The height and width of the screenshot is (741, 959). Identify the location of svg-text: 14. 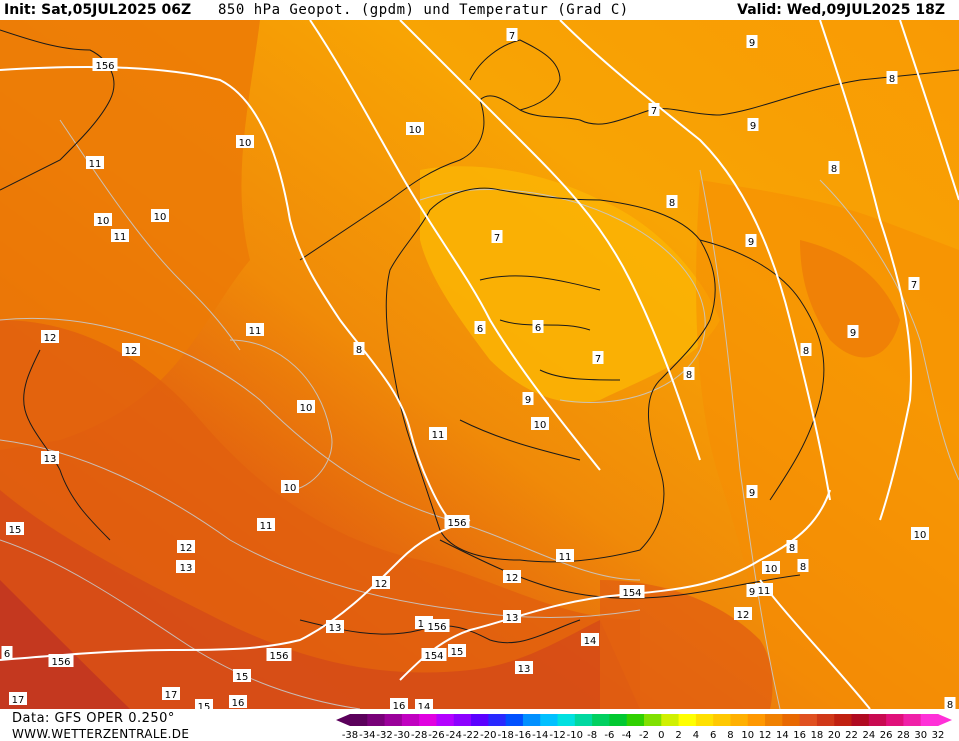
(424, 705).